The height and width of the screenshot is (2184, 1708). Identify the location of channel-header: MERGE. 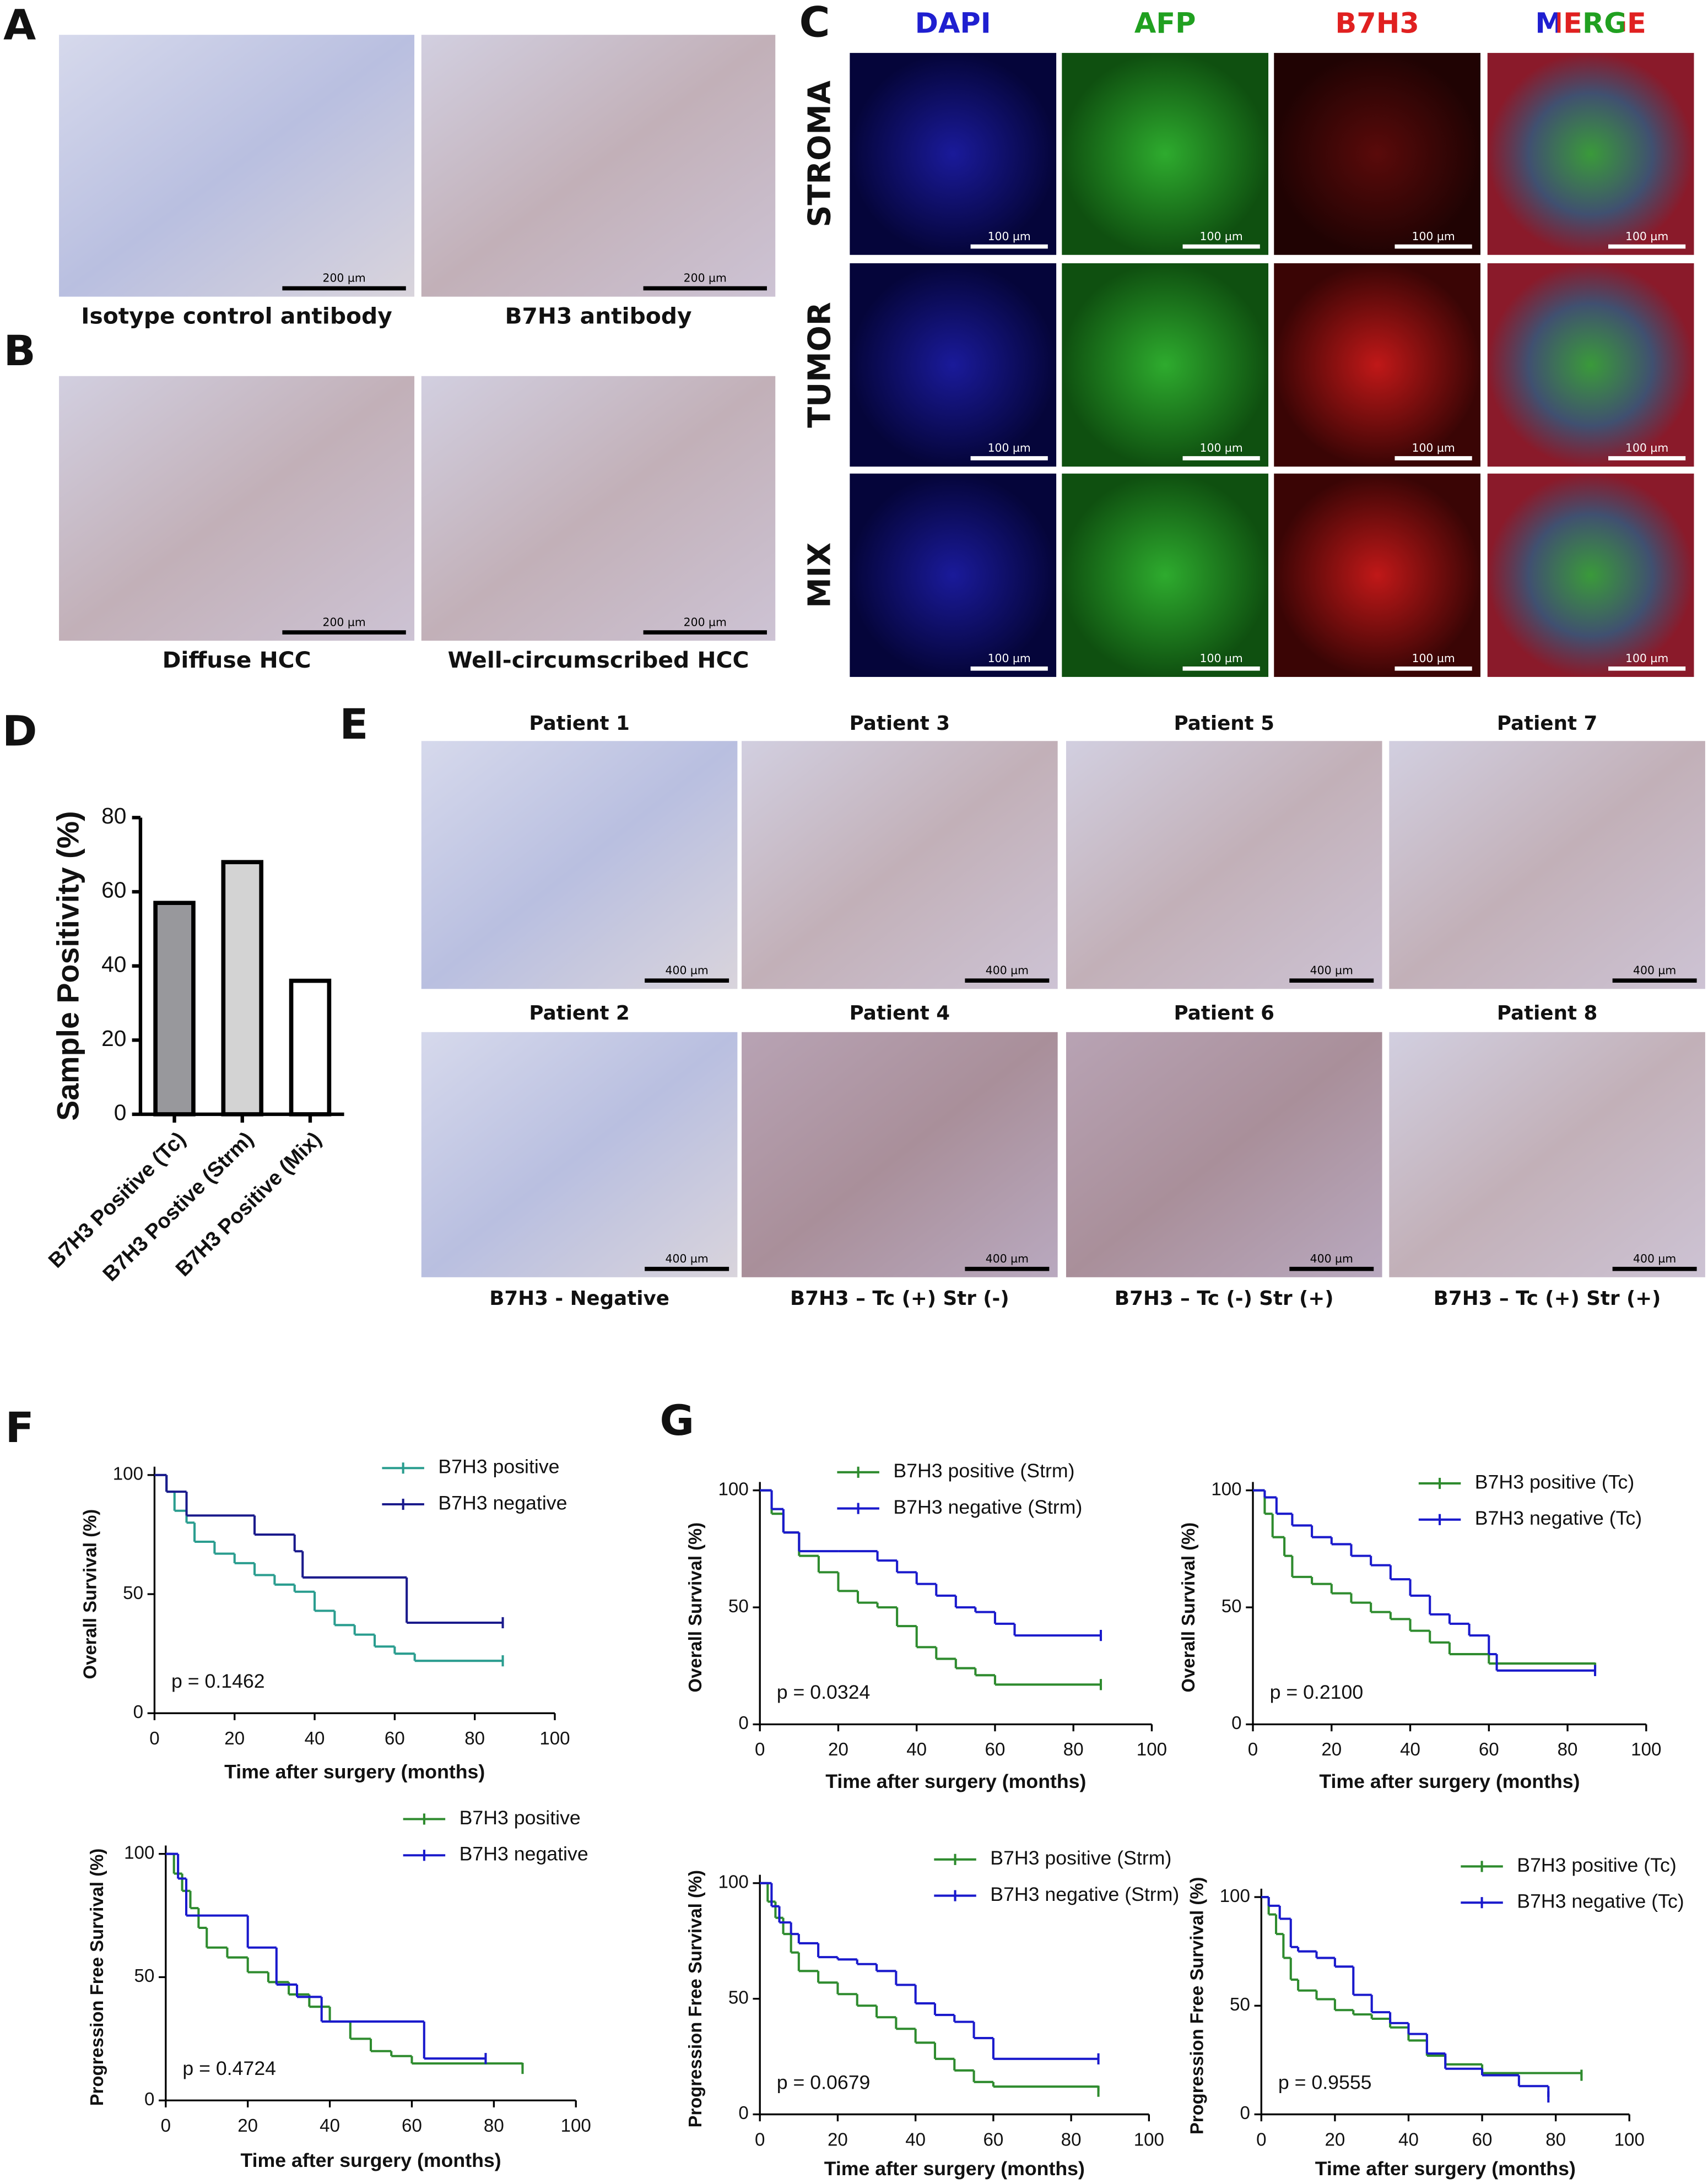
(1591, 23).